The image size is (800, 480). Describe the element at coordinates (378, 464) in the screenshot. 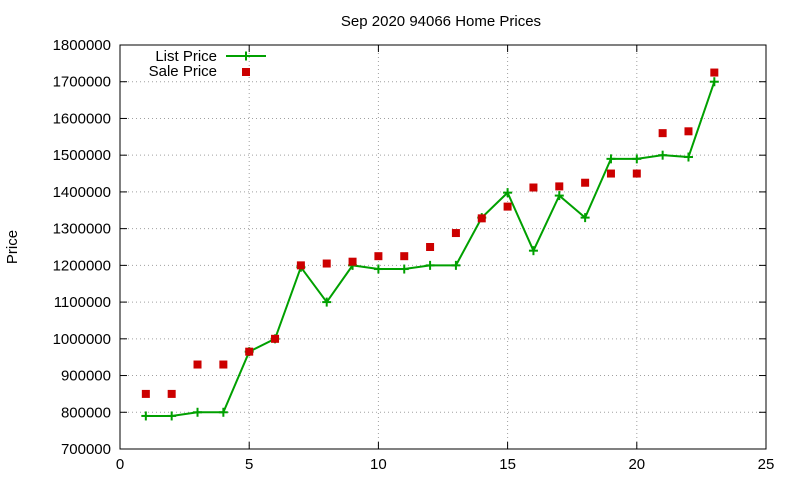

I see `x-tick-label: 10` at that location.